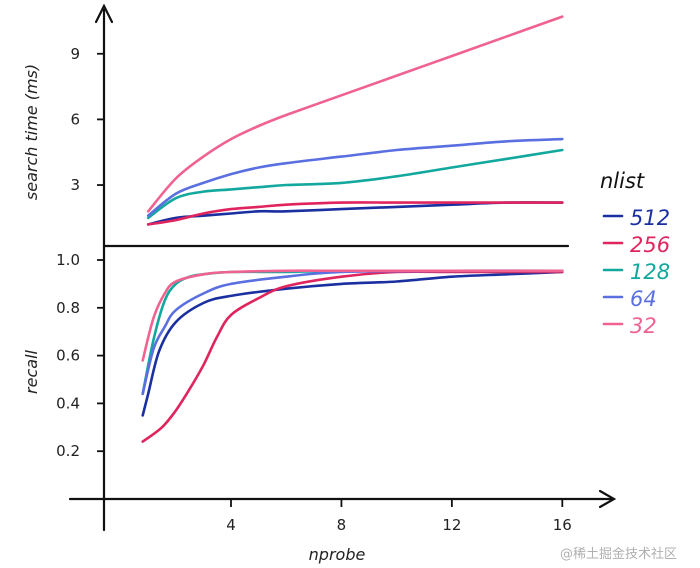 This screenshot has width=700, height=568. What do you see at coordinates (650, 245) in the screenshot?
I see `legend-label-256: 256` at bounding box center [650, 245].